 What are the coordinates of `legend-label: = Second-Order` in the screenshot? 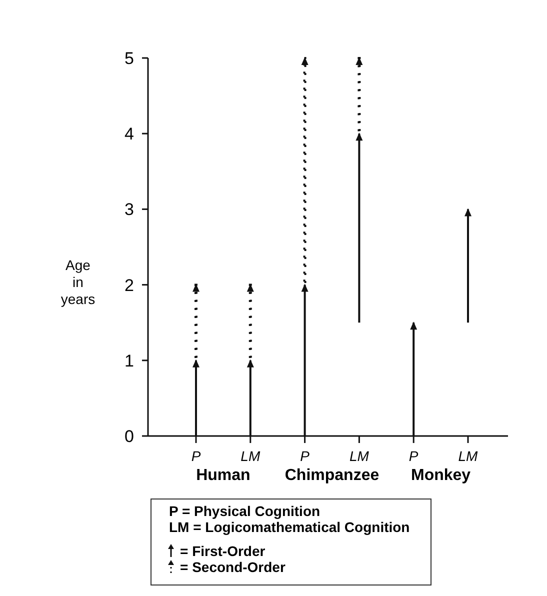 It's located at (233, 567).